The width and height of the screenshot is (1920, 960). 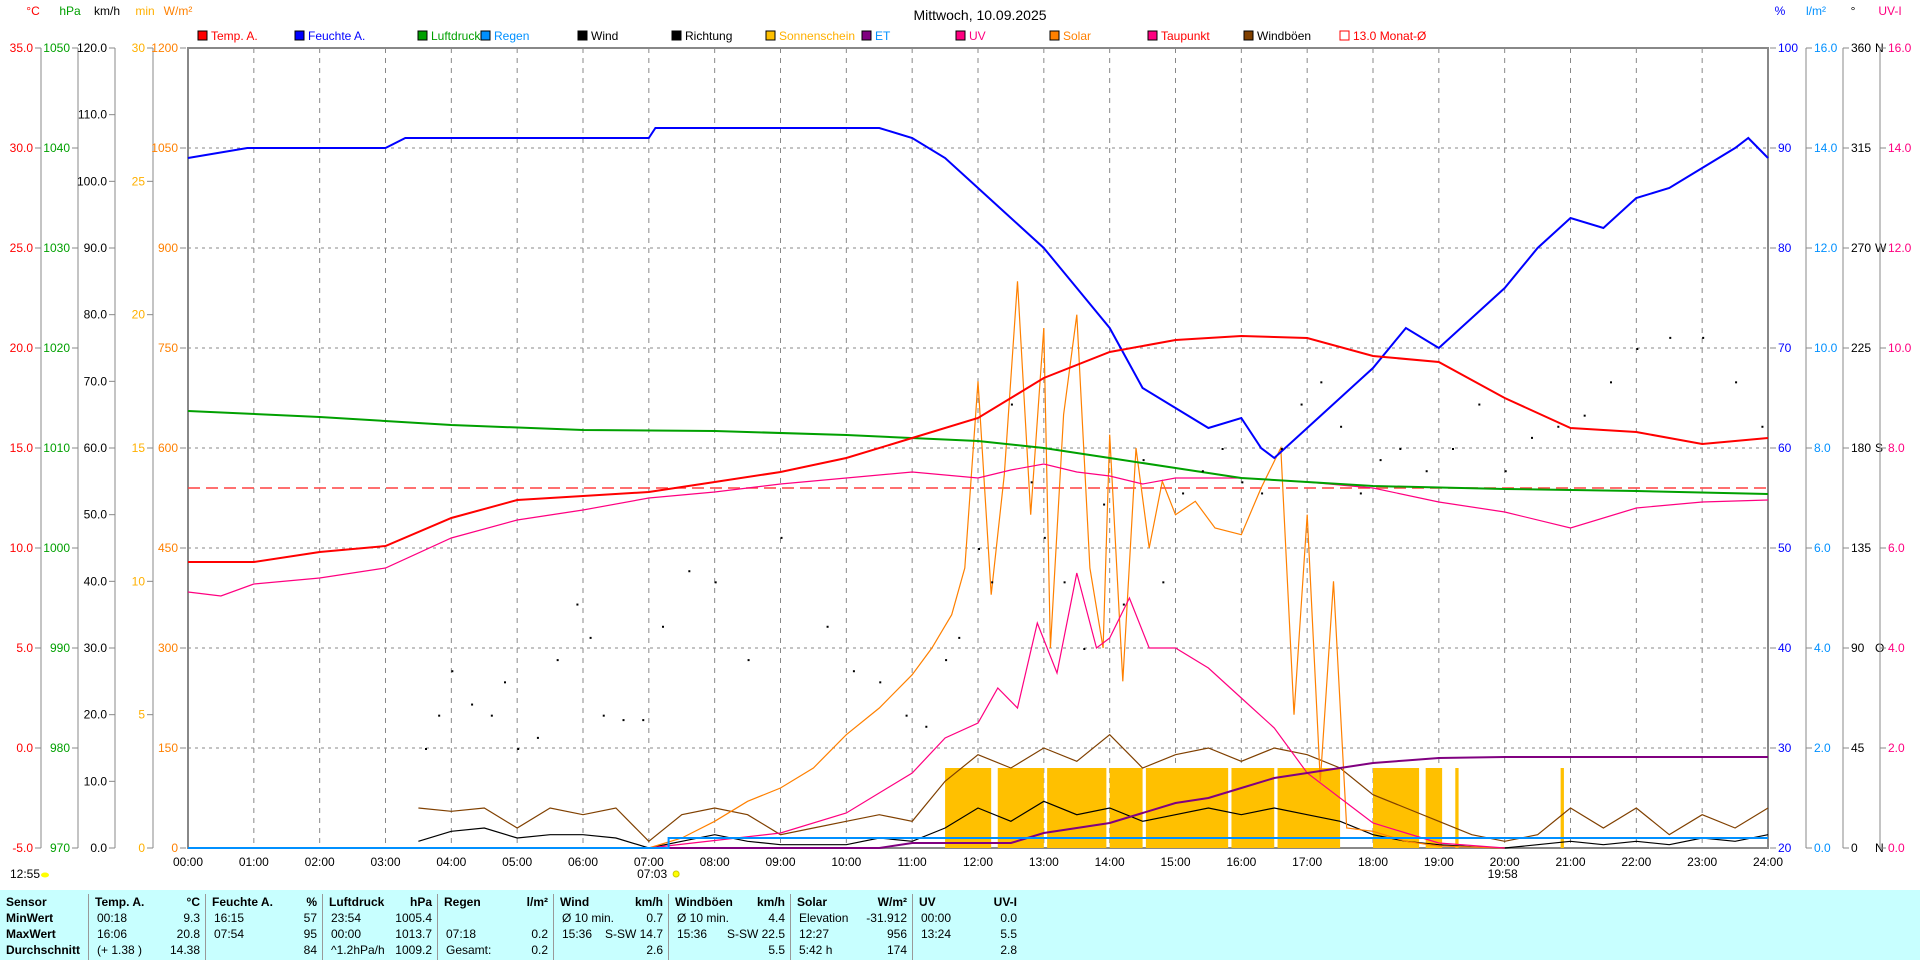 I want to click on axis-tick-label-sunshine: 10, so click(x=139, y=581).